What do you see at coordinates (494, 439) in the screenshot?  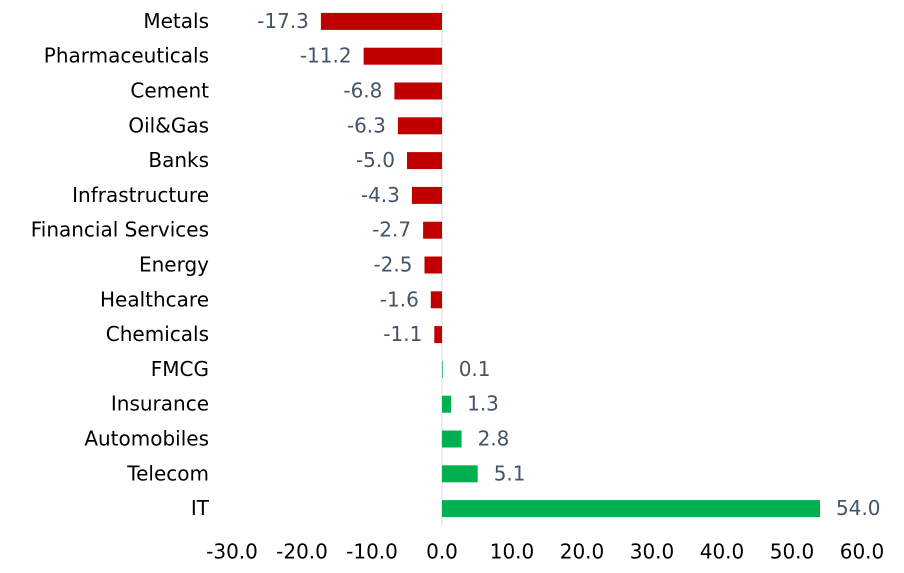 I see `value-label: 2.8` at bounding box center [494, 439].